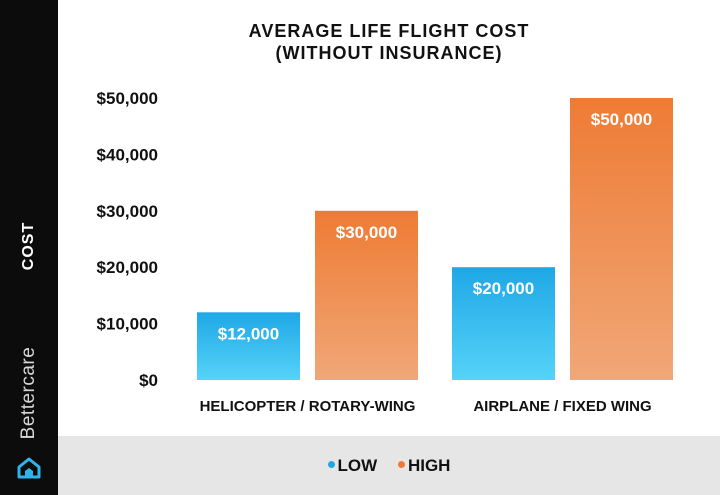 The image size is (720, 495). What do you see at coordinates (389, 31) in the screenshot?
I see `chart-title-line-1: AVERAGE LIFE FLIGHT COST` at bounding box center [389, 31].